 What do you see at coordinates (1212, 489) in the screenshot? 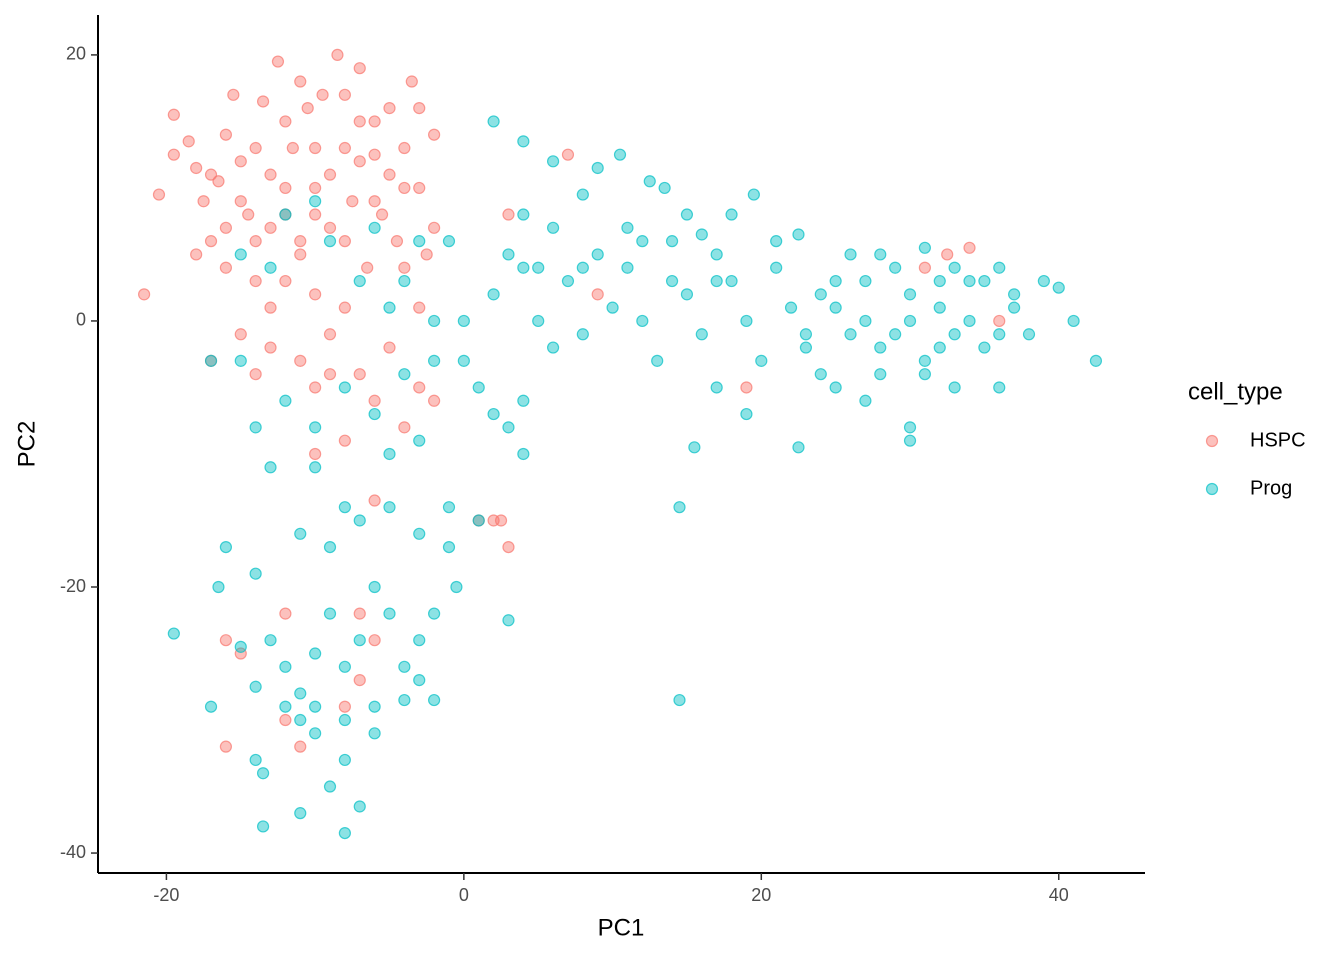
I see `legend-key` at bounding box center [1212, 489].